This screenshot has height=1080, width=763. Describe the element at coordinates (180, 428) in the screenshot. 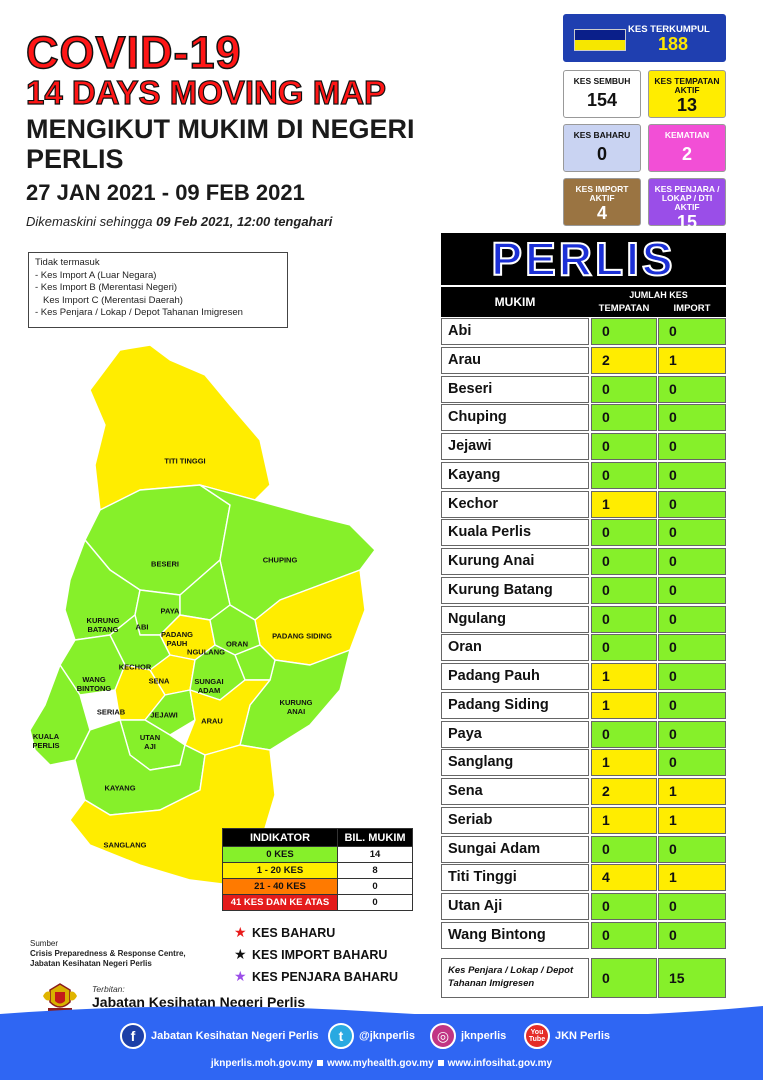

I see `region-titi-tinggi` at that location.